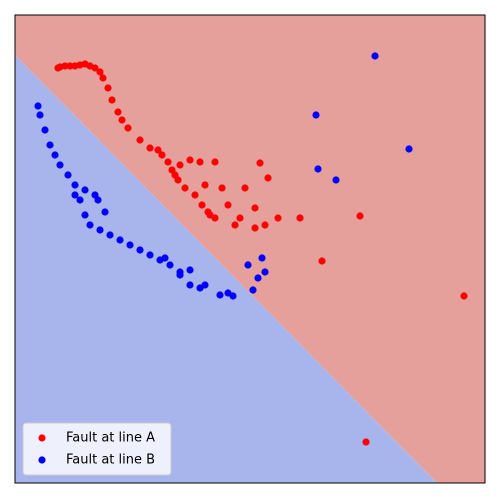 The image size is (500, 502). What do you see at coordinates (110, 438) in the screenshot?
I see `legend-label: Fault at line A` at bounding box center [110, 438].